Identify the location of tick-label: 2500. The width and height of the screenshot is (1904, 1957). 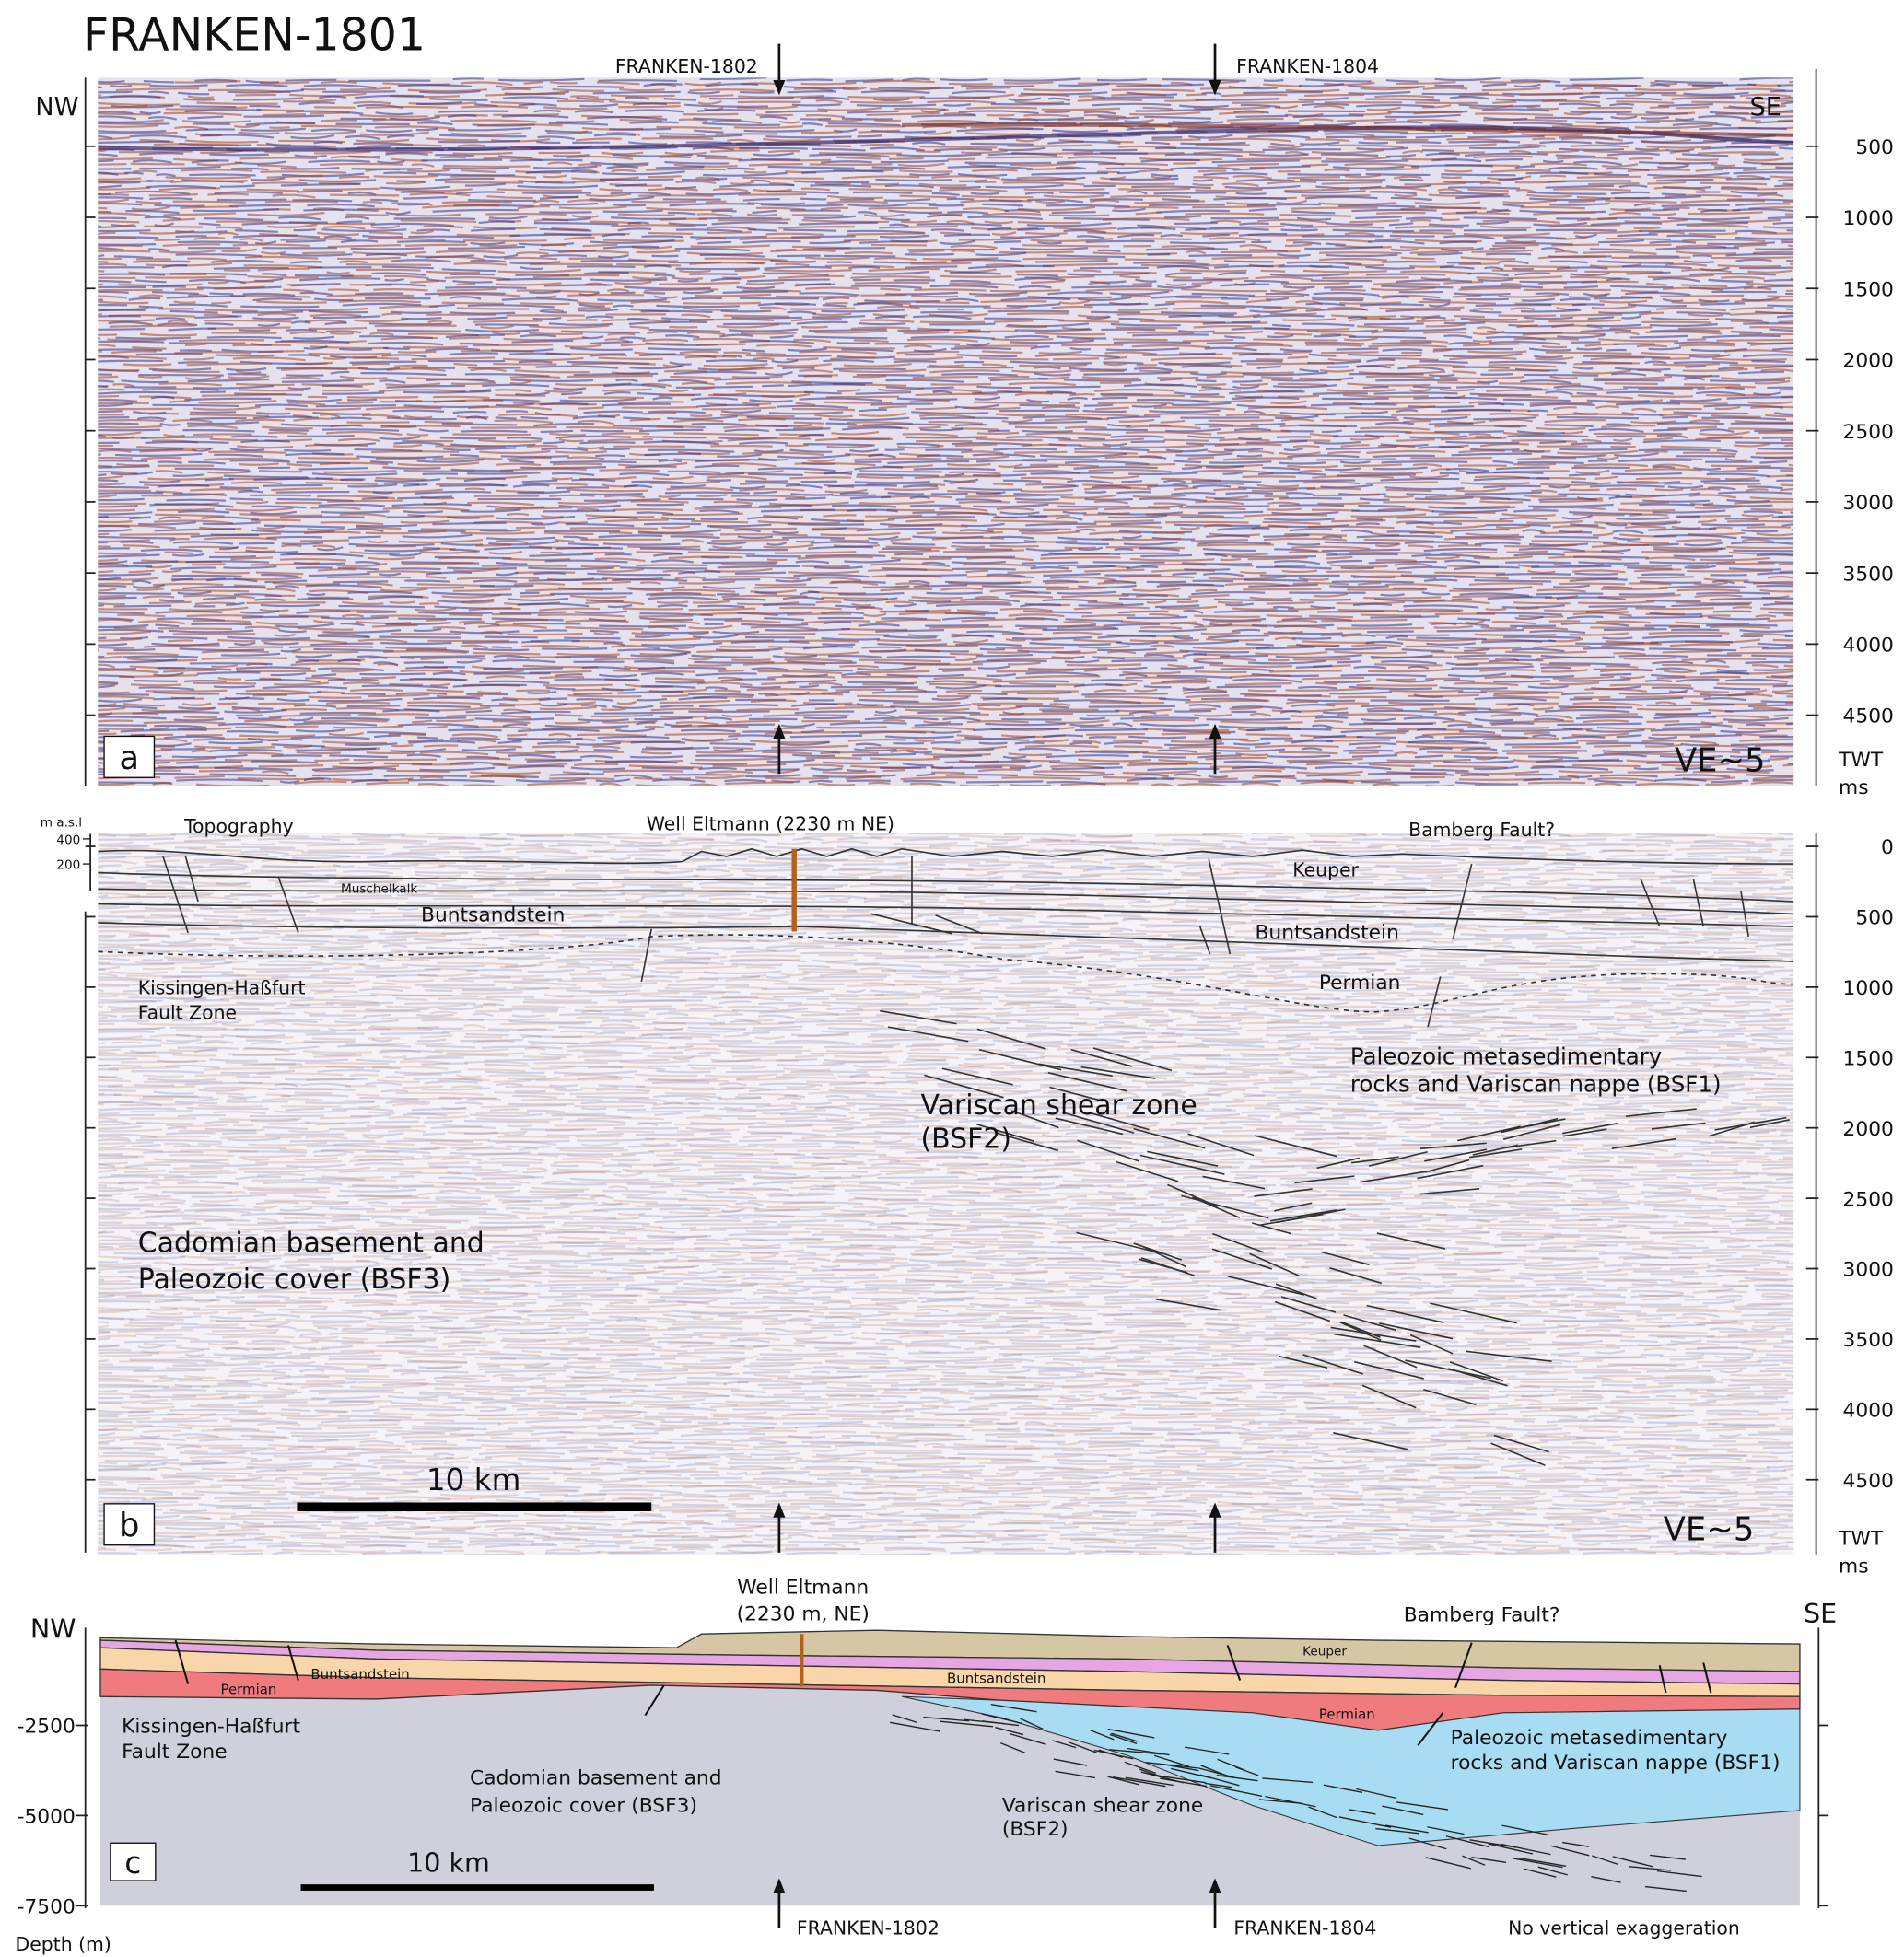
(1868, 432).